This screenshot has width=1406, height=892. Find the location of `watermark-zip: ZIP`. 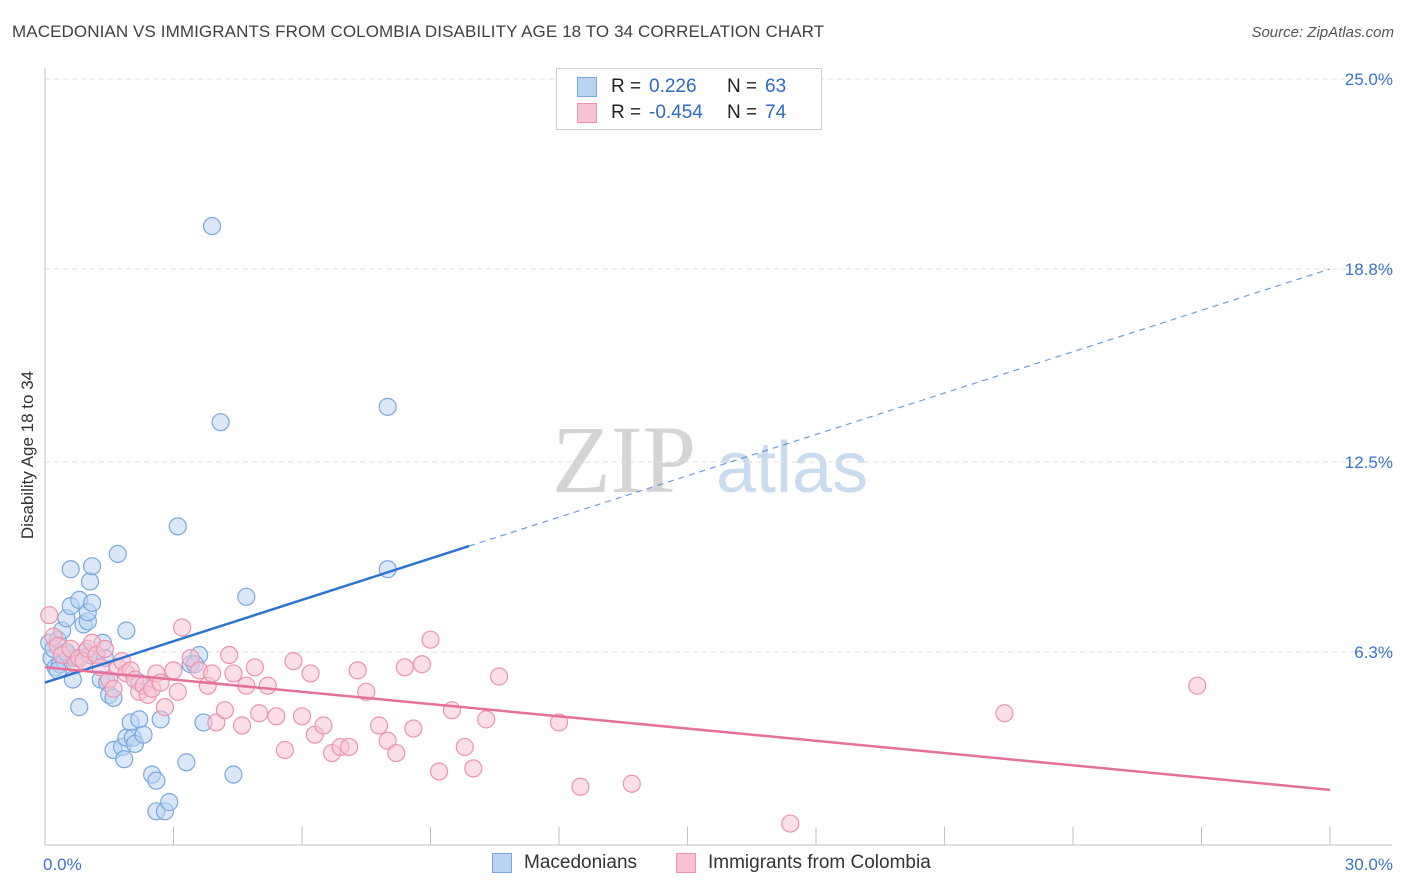

watermark-zip: ZIP is located at coordinates (624, 459).